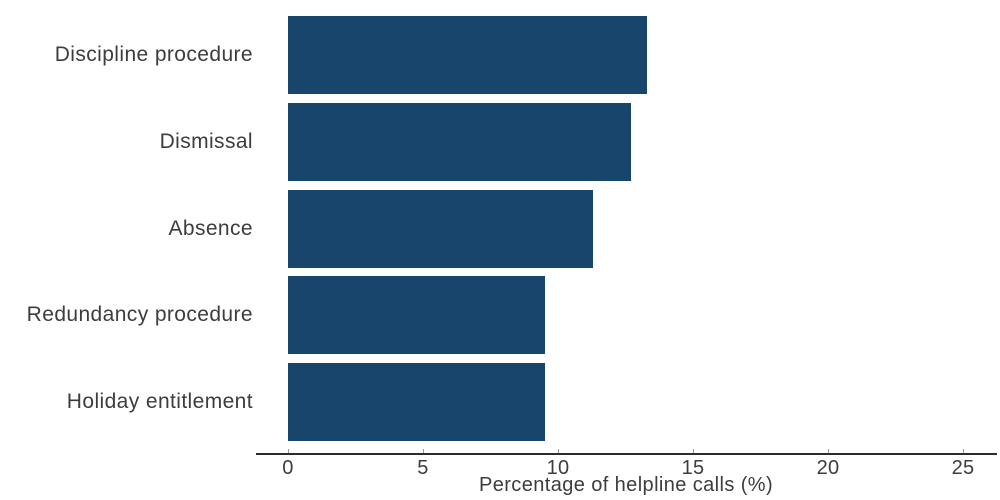 This screenshot has height=500, width=1000. What do you see at coordinates (153, 54) in the screenshot?
I see `category-label: Discipline procedure` at bounding box center [153, 54].